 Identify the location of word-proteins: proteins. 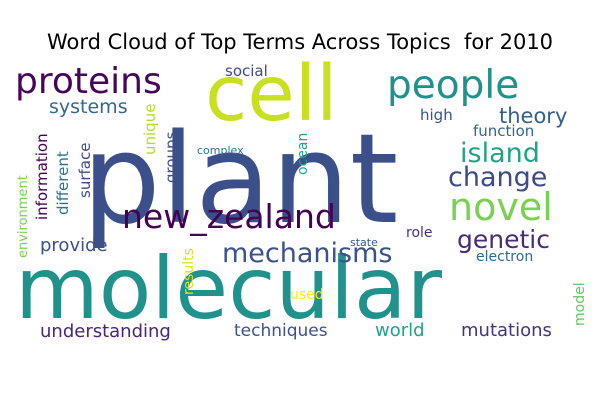
(88, 81).